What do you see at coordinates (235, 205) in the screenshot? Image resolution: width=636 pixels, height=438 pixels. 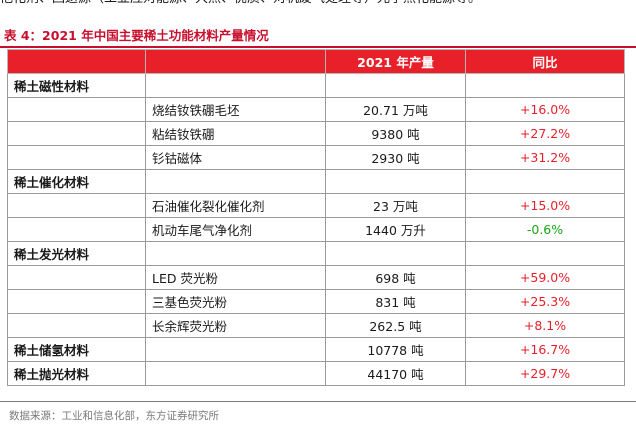 I see `product-cell: 石油催化裂化催化剂` at bounding box center [235, 205].